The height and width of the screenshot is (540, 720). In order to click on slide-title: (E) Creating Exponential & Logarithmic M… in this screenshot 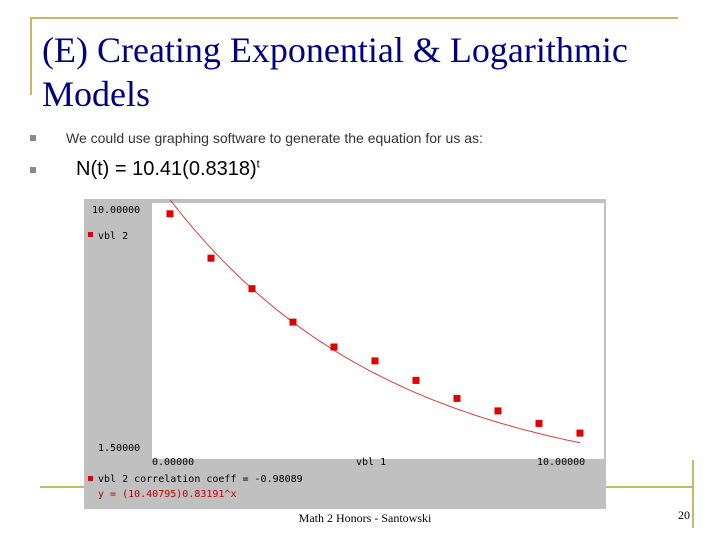, I will do `click(335, 72)`.